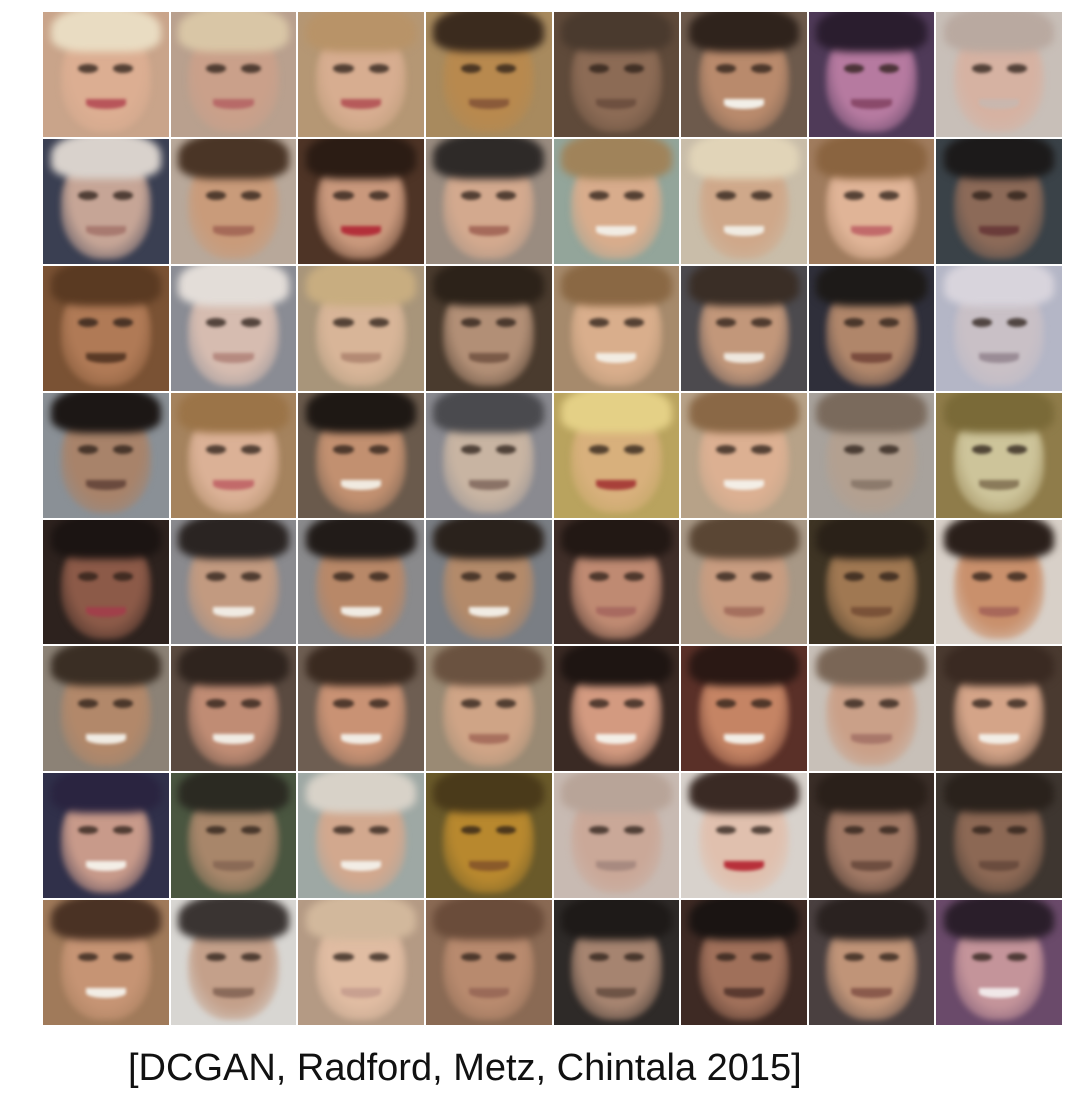 This screenshot has height=1115, width=1080. Describe the element at coordinates (361, 455) in the screenshot. I see `face-tile-r4-c3` at that location.